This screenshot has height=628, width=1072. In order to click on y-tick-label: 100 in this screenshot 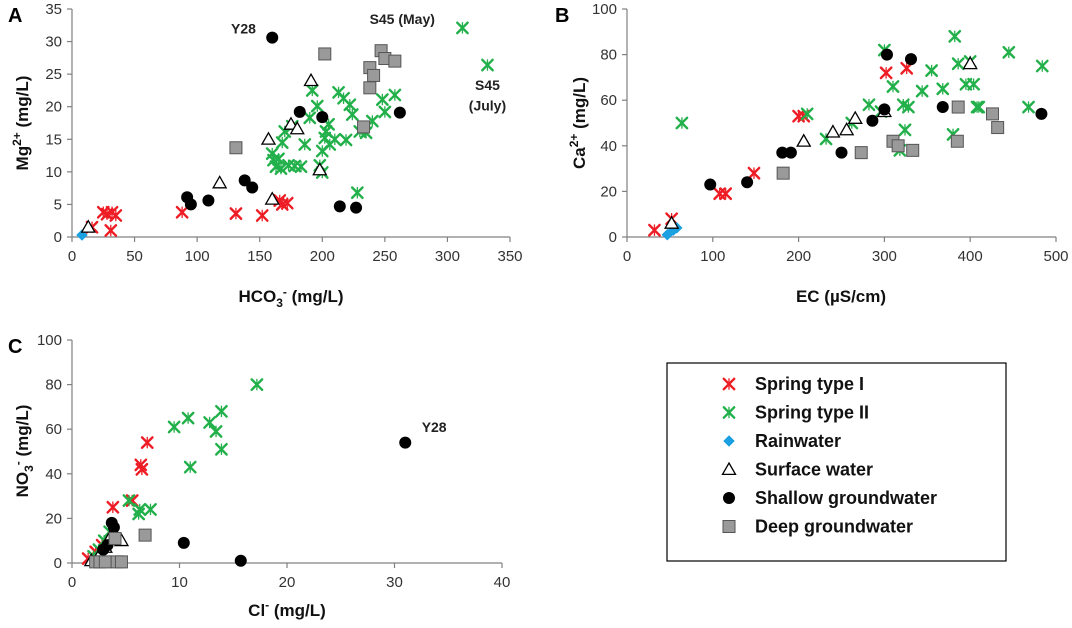, I will do `click(49, 340)`.